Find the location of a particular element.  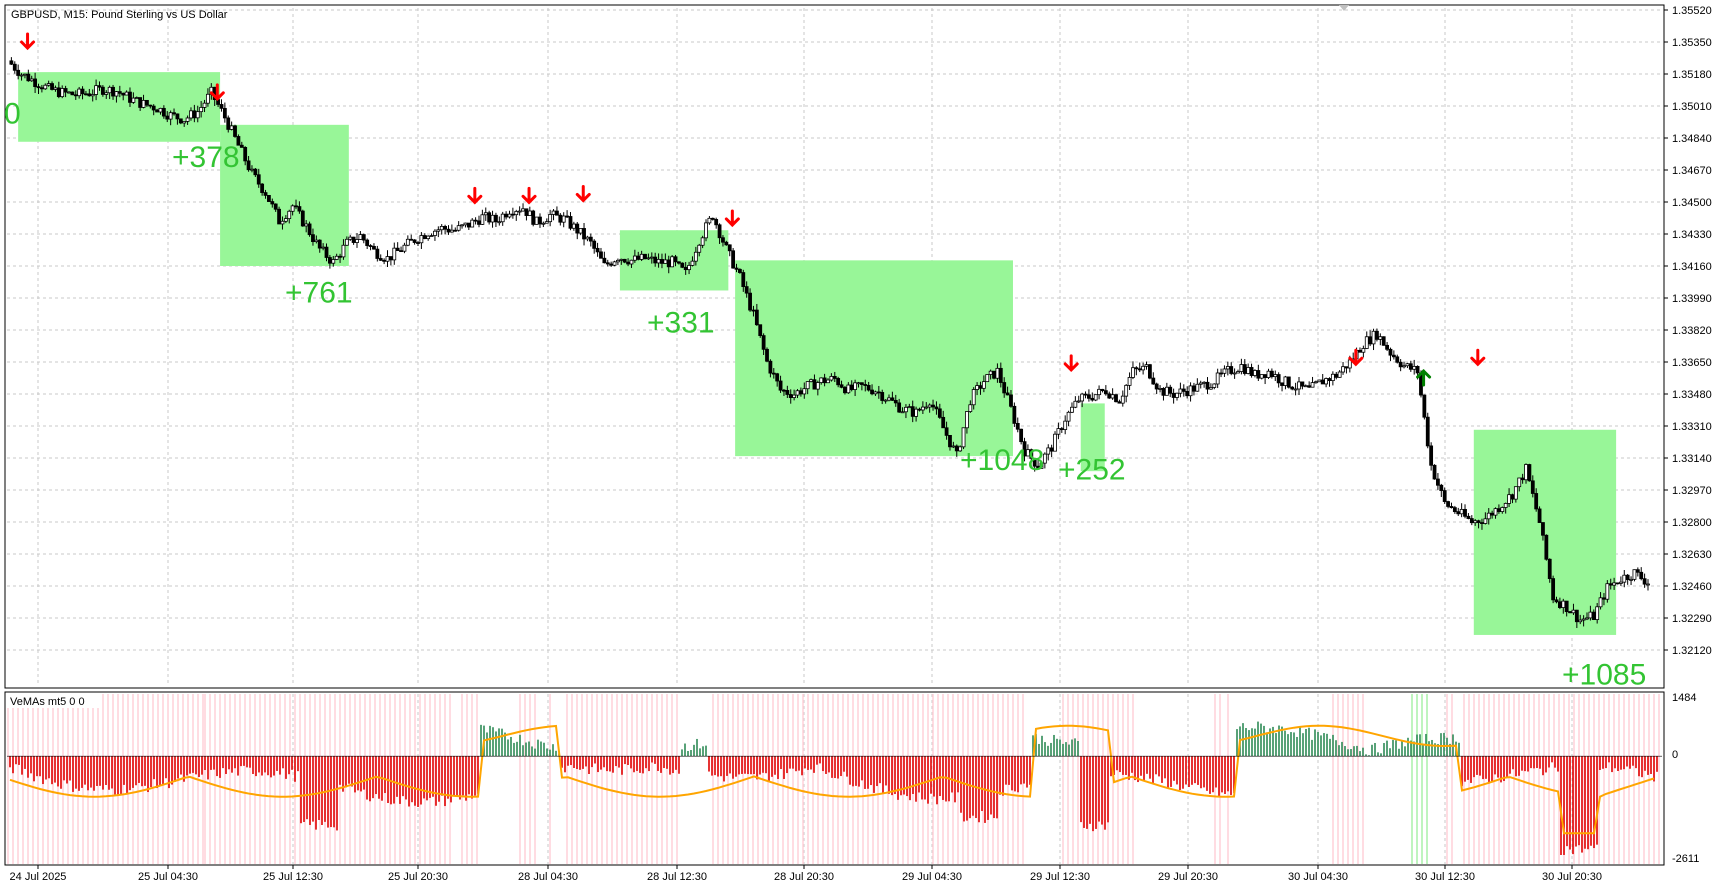

price-axis-label: 1.33310 is located at coordinates (1692, 427).